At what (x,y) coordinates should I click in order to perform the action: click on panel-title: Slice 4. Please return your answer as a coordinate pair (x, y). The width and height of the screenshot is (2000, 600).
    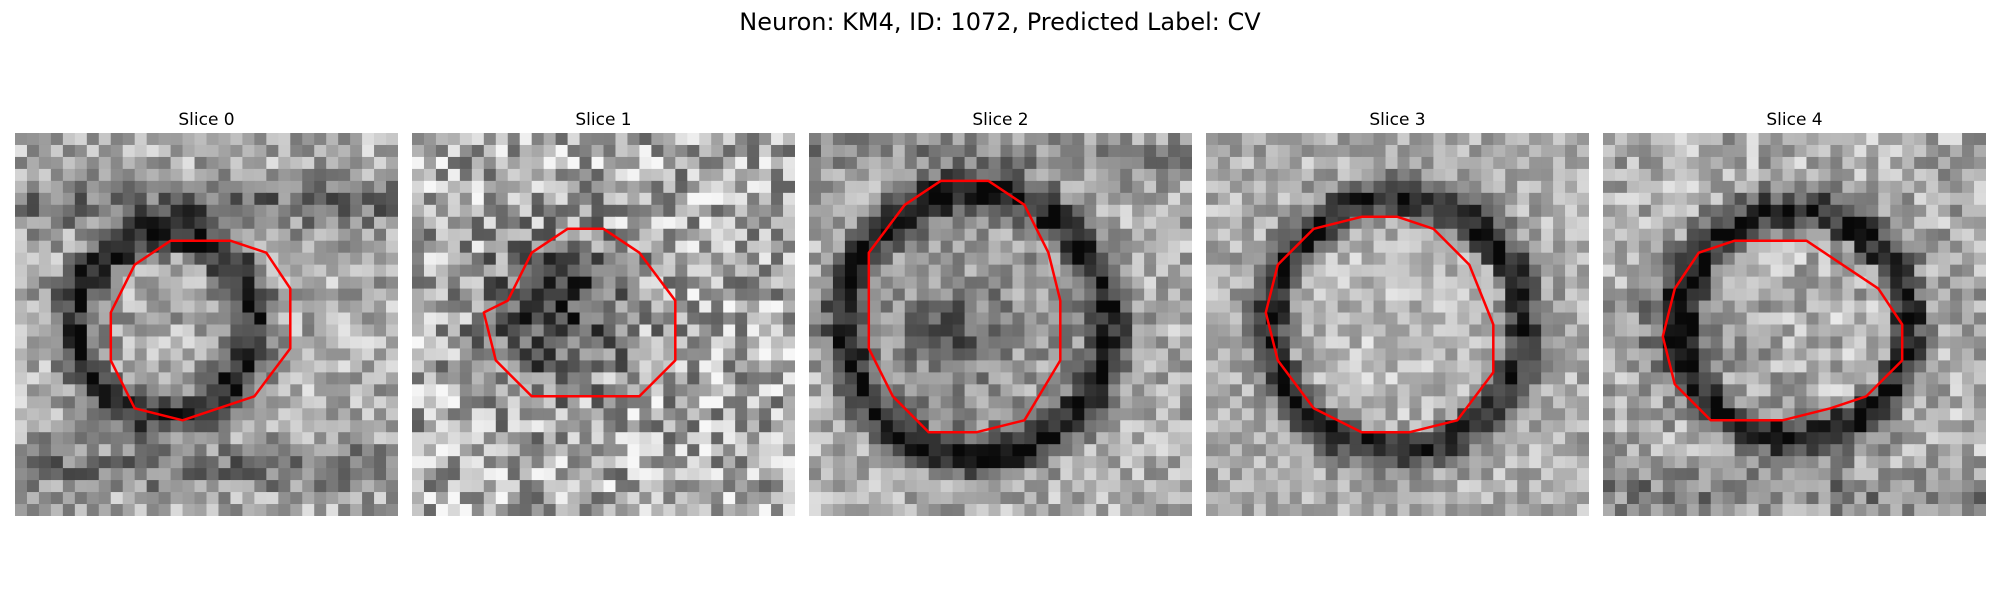
    Looking at the image, I should click on (1794, 120).